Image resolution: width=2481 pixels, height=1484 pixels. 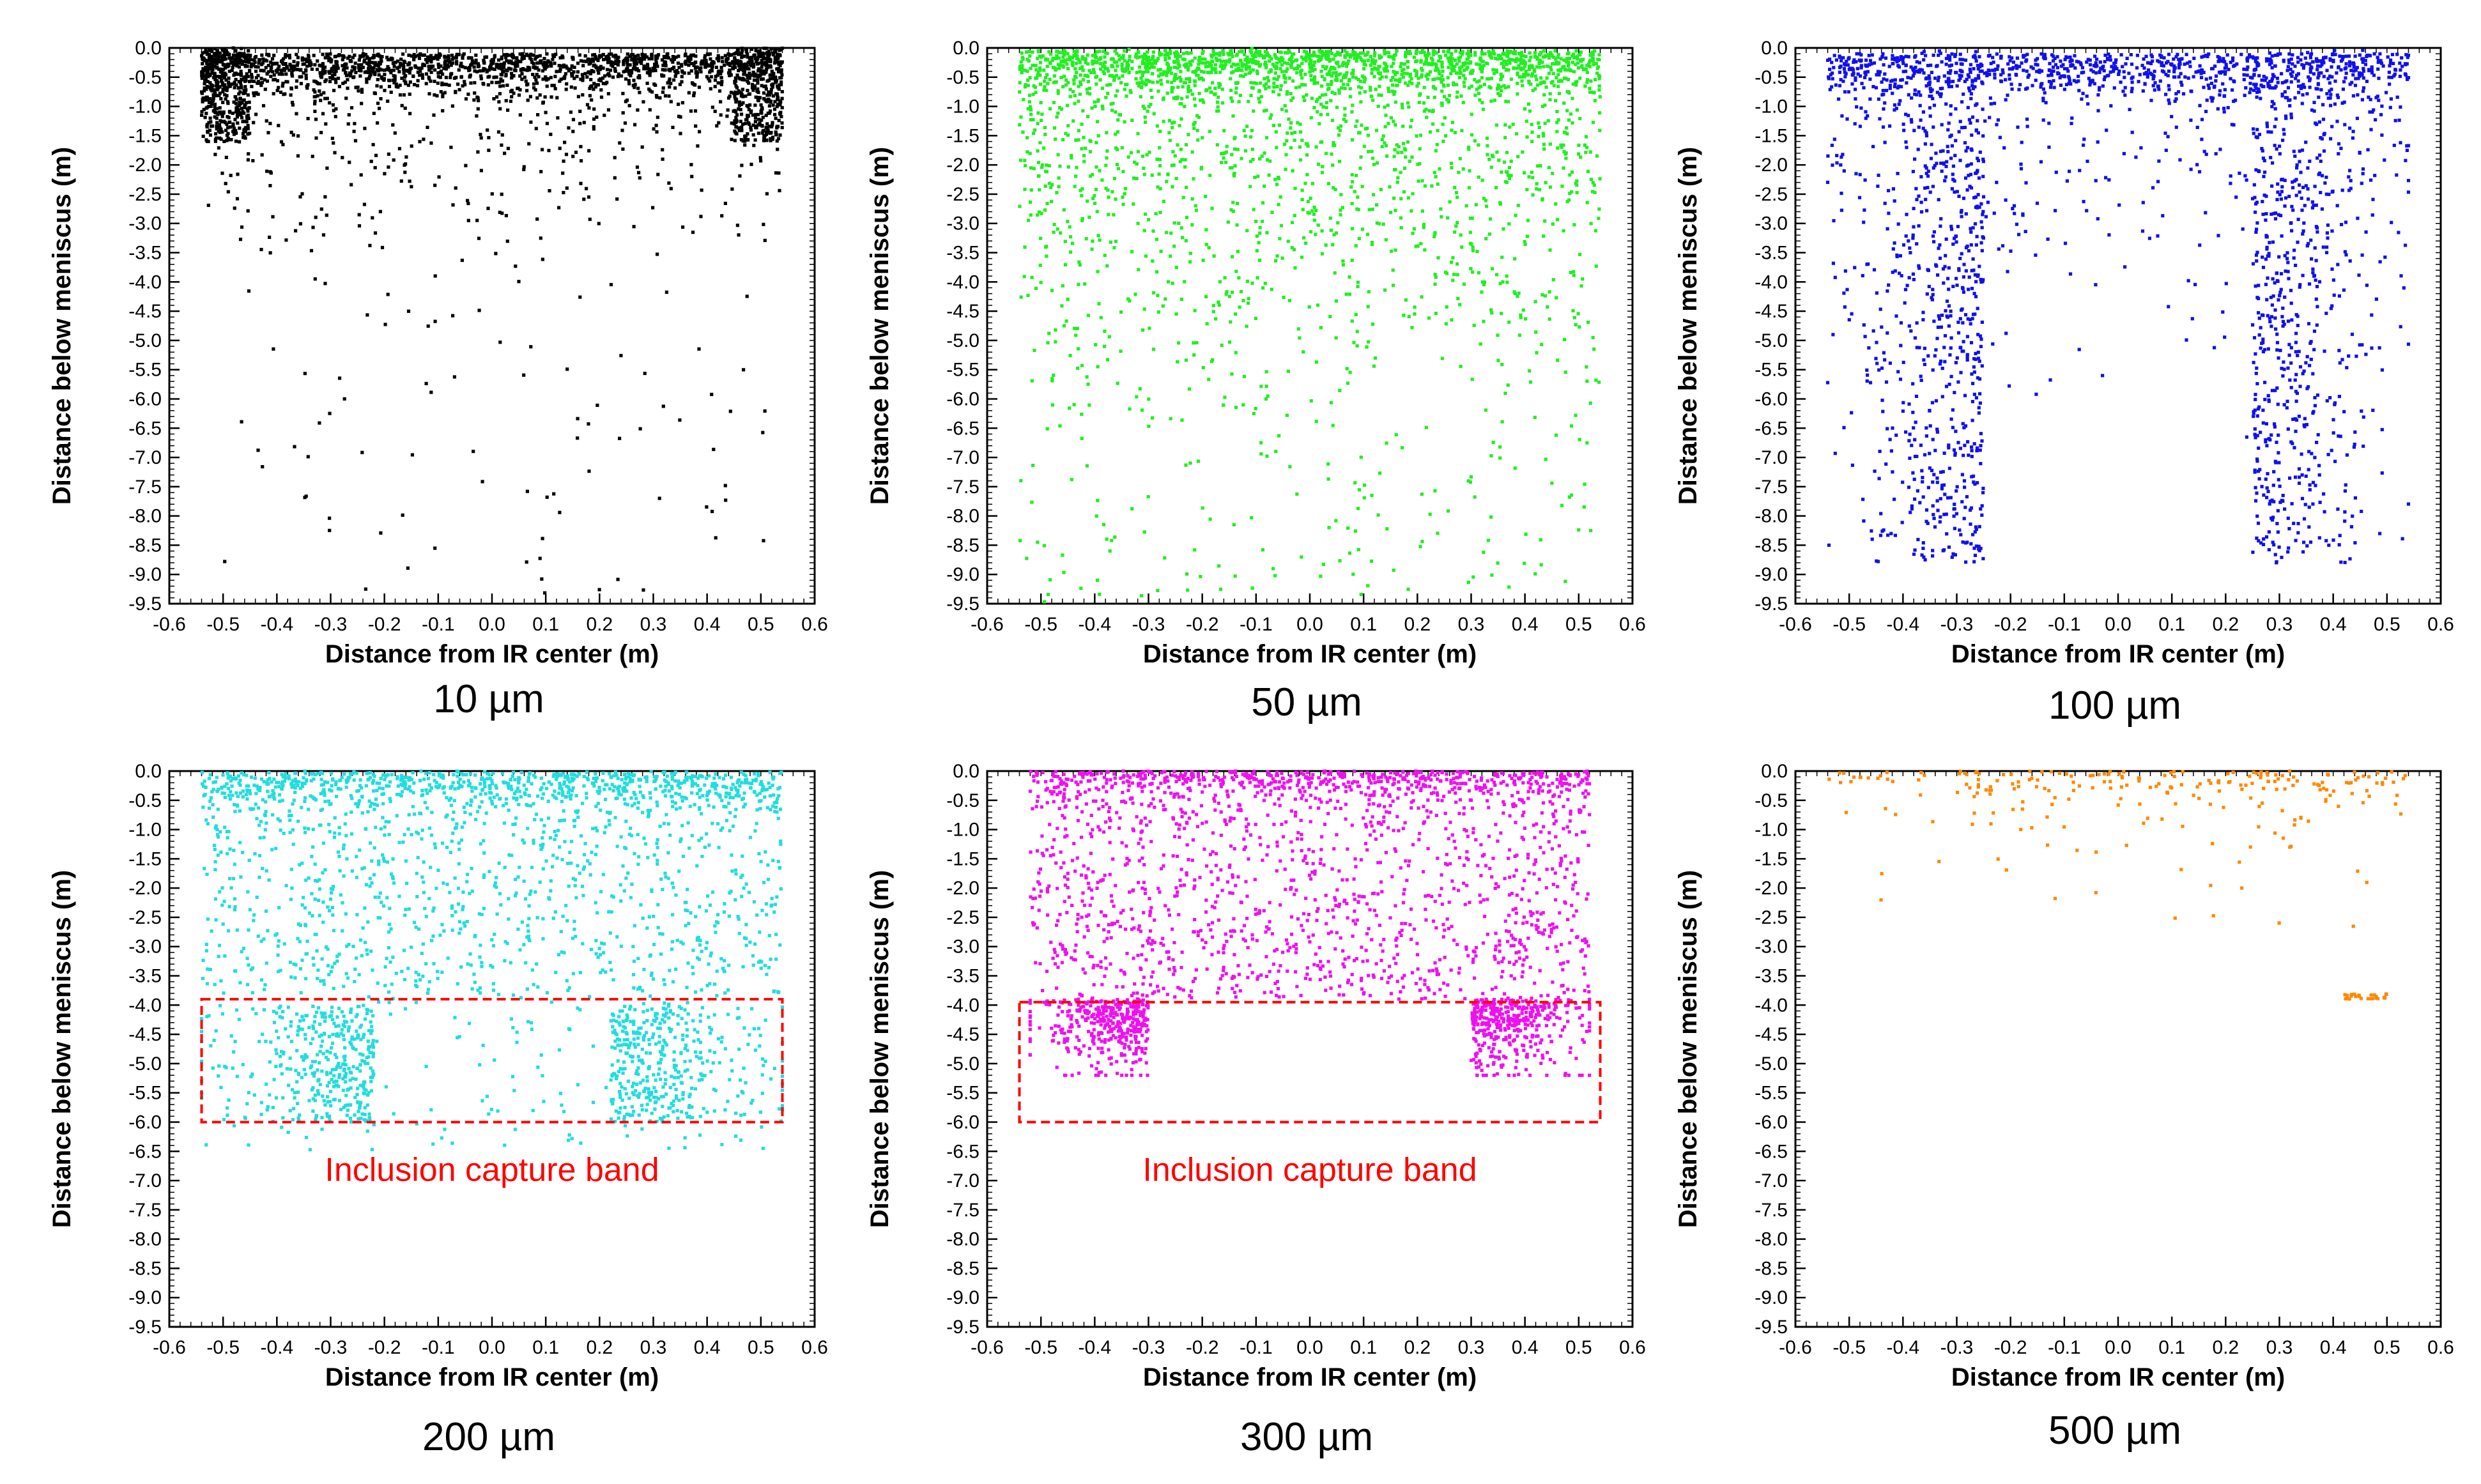 What do you see at coordinates (438, 624) in the screenshot?
I see `x-tick-label: -0.1` at bounding box center [438, 624].